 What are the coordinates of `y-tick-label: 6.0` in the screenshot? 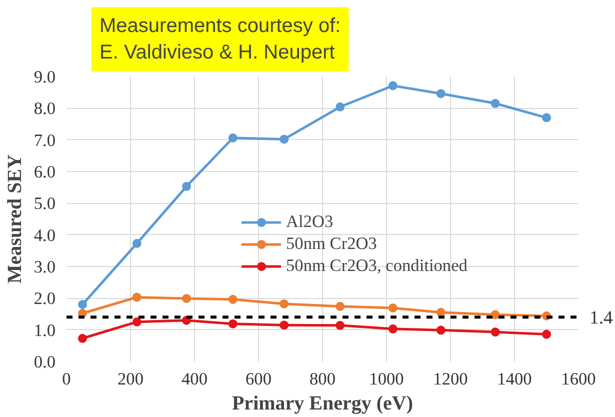 It's located at (45, 172).